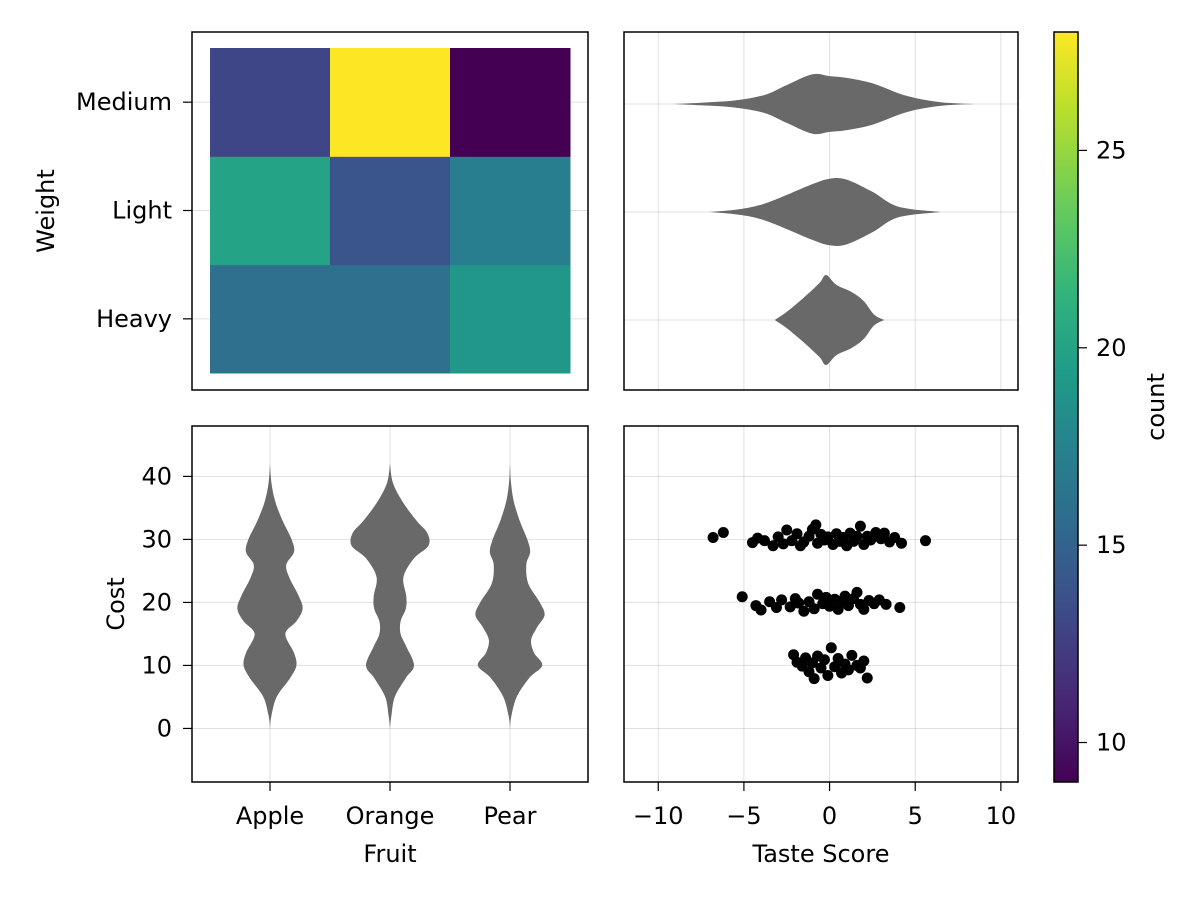 The image size is (1200, 900). I want to click on vertical-violin-x-axis-title: Fruit, so click(389, 854).